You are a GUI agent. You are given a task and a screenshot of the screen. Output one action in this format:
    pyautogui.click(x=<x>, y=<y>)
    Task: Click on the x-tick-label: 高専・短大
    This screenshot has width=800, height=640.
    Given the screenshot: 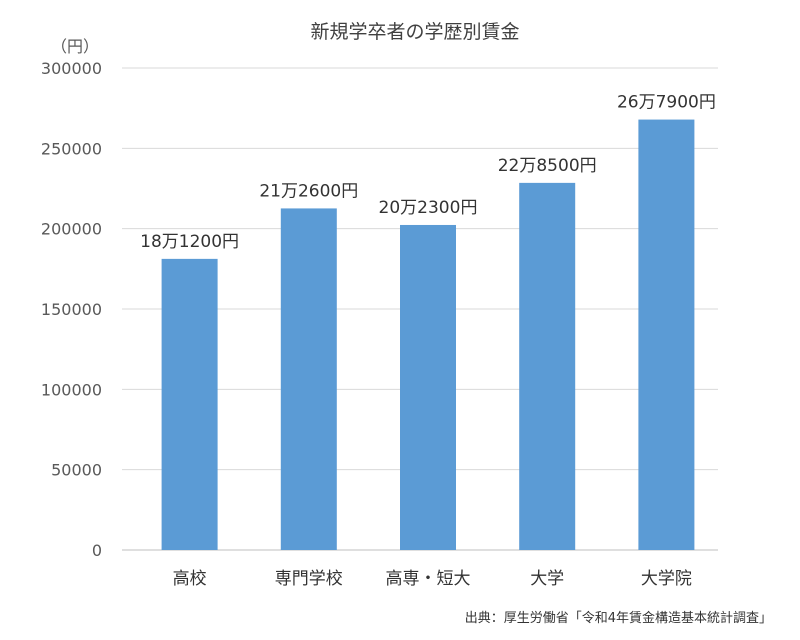 What is the action you would take?
    pyautogui.click(x=428, y=579)
    